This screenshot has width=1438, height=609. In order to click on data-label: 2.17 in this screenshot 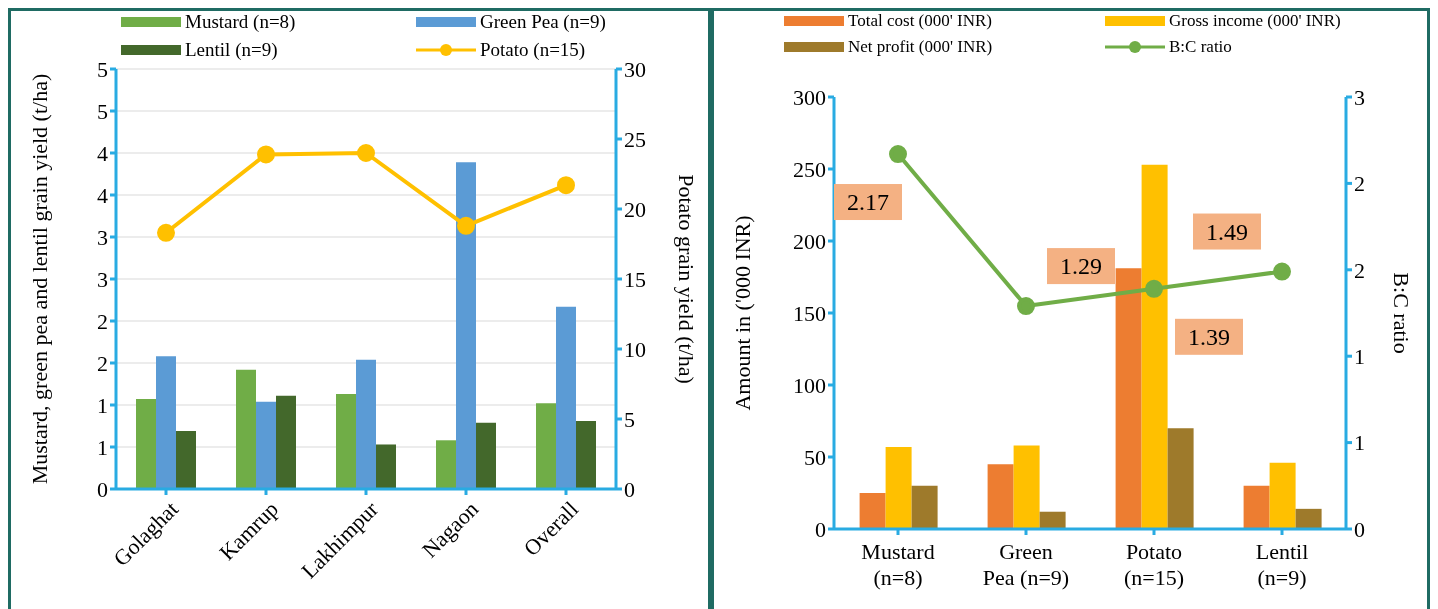, I will do `click(868, 202)`.